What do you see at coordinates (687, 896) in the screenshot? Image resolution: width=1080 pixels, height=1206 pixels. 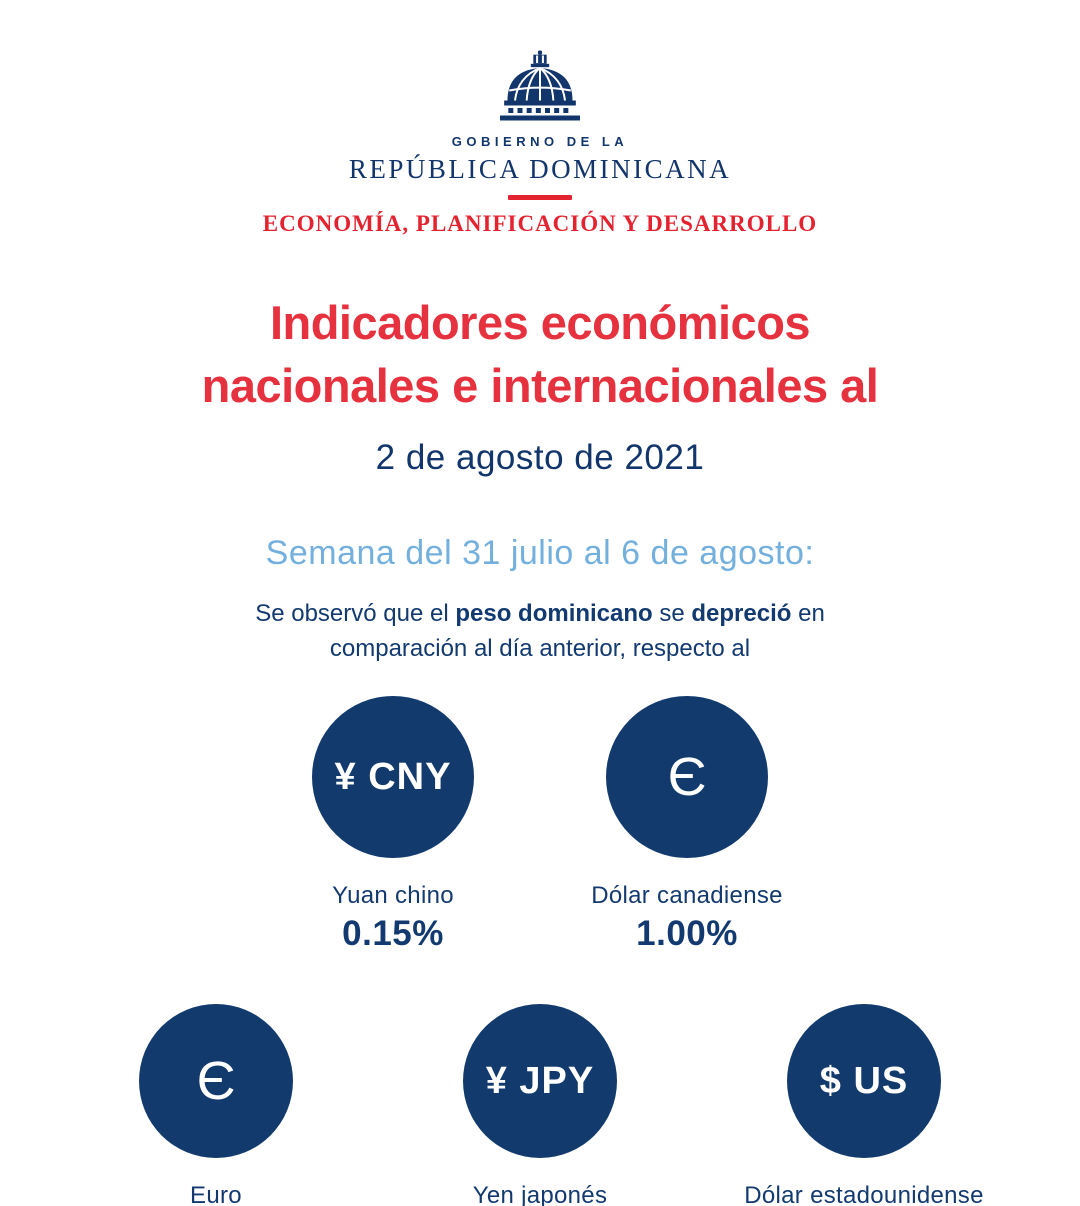 I see `currency-name: Dólar canadiense` at bounding box center [687, 896].